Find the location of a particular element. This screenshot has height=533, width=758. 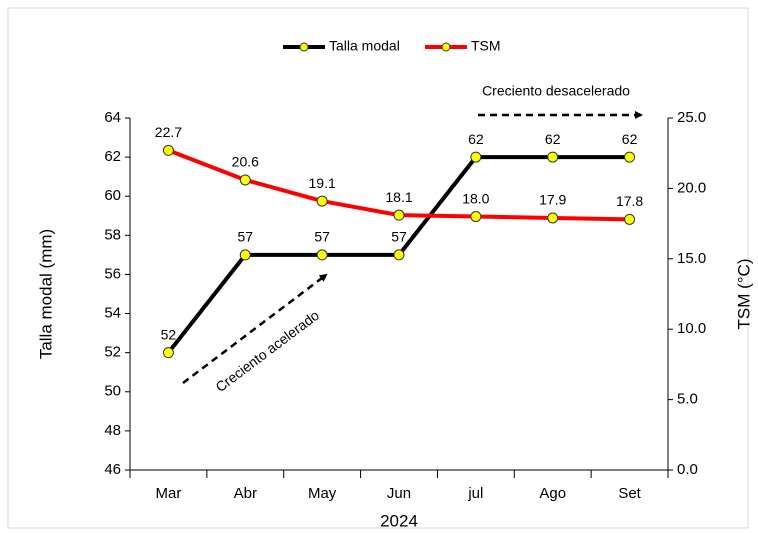

annotation: Creciento acelerado is located at coordinates (267, 351).